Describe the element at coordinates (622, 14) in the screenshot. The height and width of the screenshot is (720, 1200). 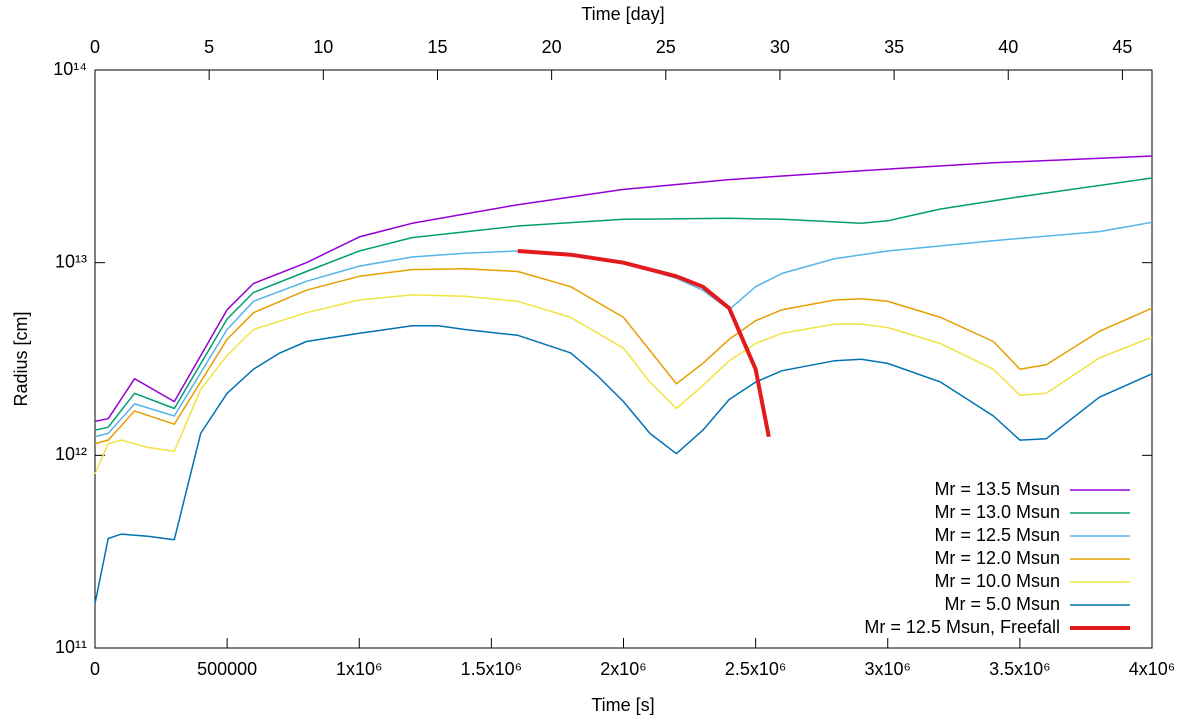
I see `x2-axis-label: Time [day]` at that location.